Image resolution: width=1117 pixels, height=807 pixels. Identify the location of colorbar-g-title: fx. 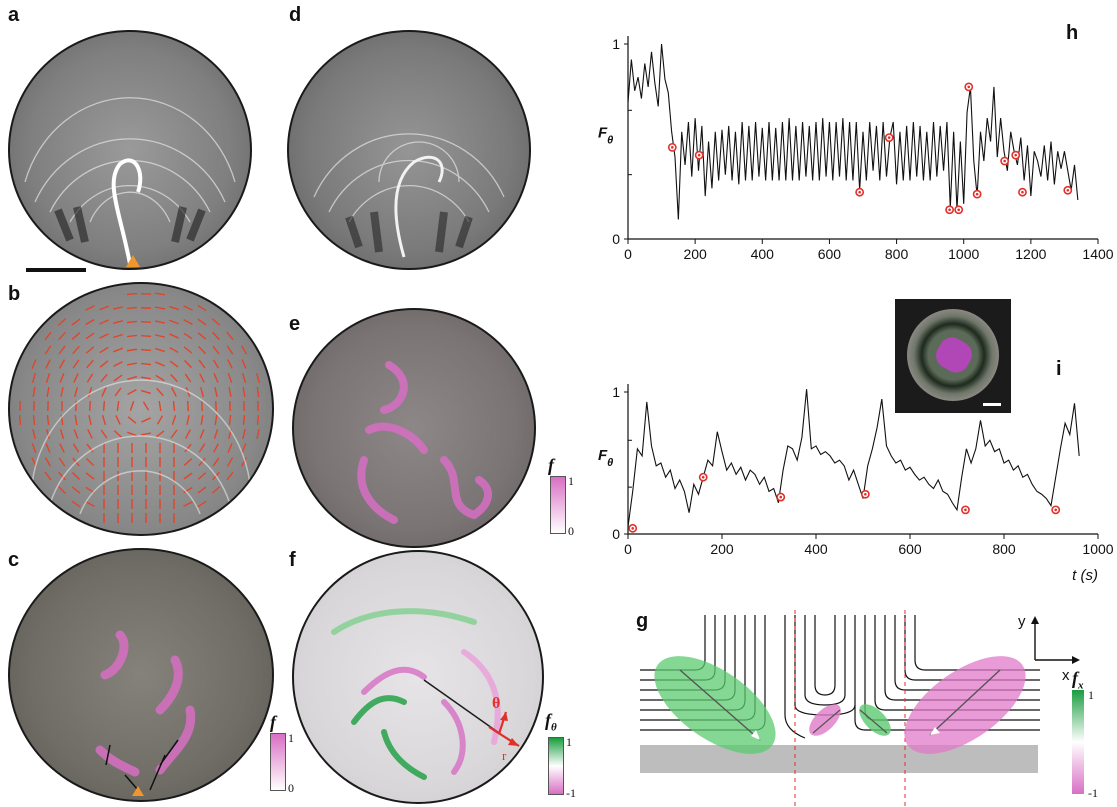
(1078, 680).